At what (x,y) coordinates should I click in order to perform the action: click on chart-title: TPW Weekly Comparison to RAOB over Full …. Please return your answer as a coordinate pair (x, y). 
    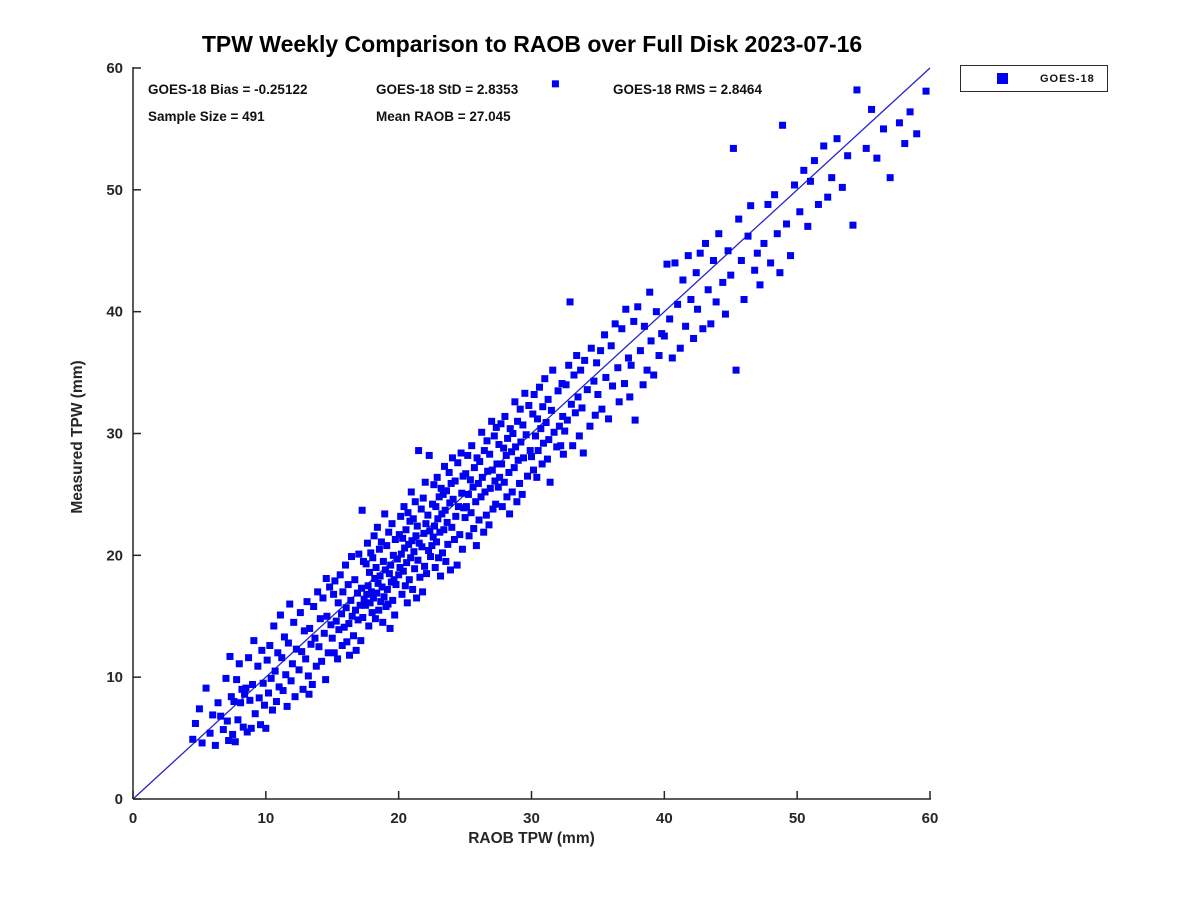
    Looking at the image, I should click on (532, 44).